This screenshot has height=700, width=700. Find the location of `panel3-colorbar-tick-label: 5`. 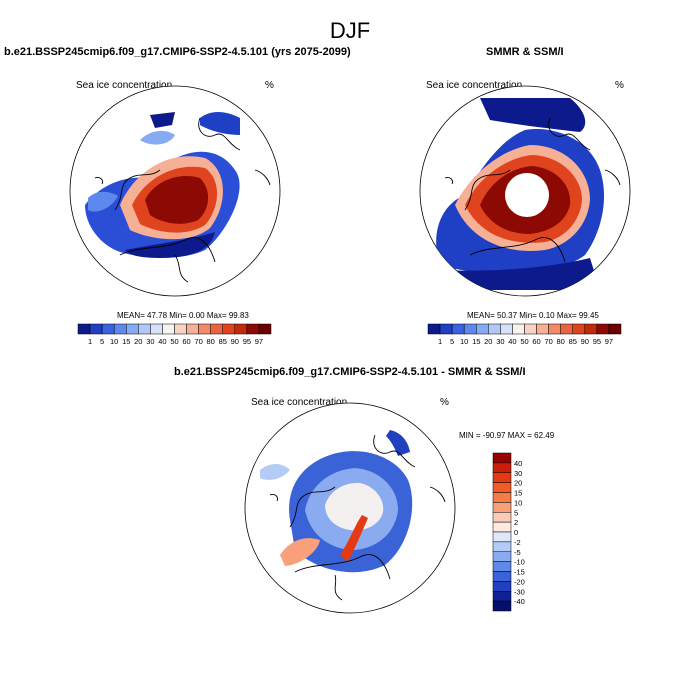

panel3-colorbar-tick-label: 5 is located at coordinates (516, 512).